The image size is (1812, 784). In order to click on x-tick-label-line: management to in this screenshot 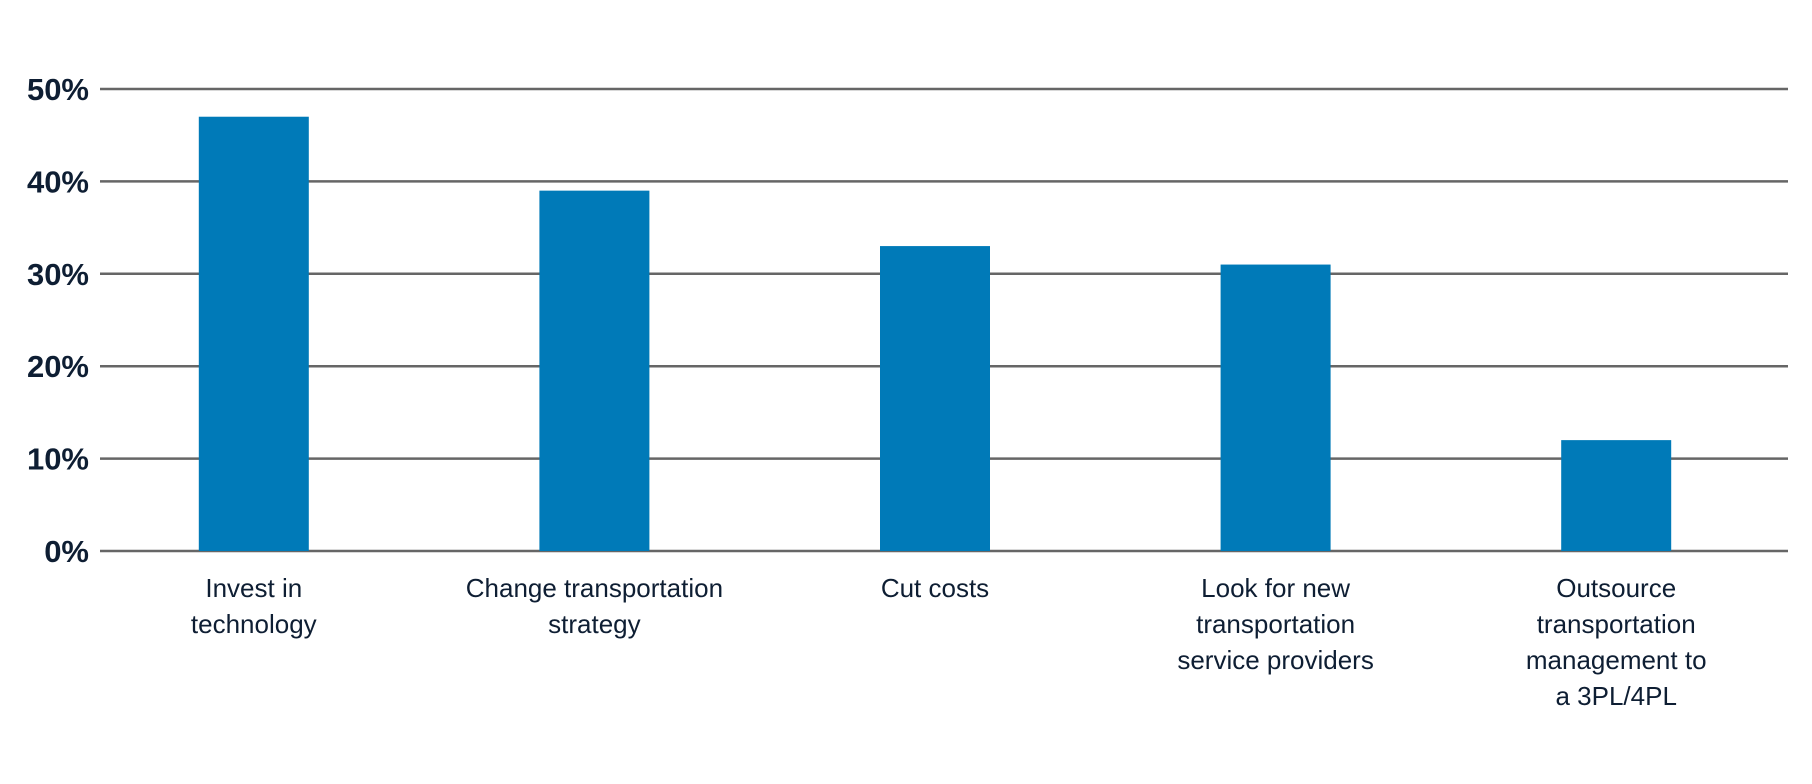, I will do `click(1616, 660)`.